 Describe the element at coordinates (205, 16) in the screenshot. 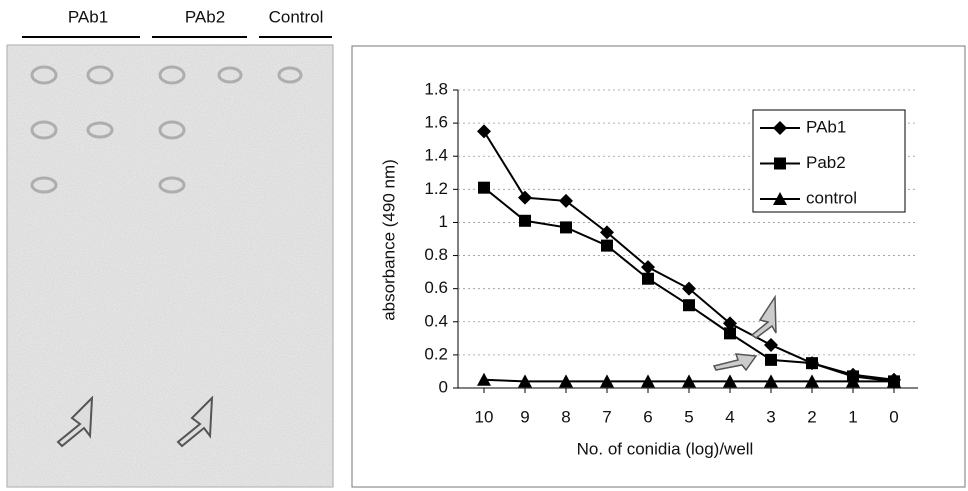

I see `lane-label: PAb2` at that location.